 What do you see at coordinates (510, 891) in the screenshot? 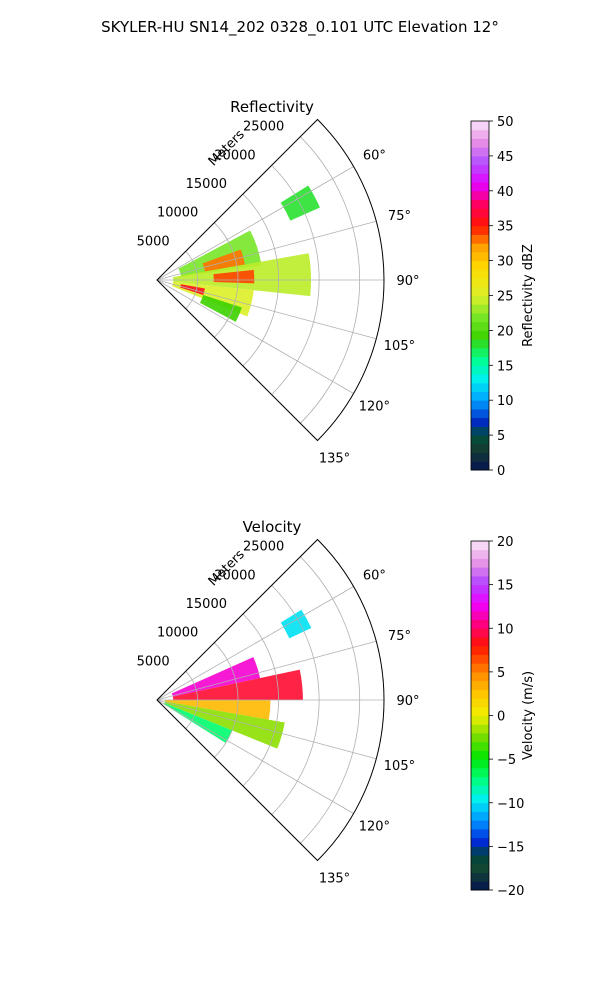
I see `colorbar-tick-label: −20` at bounding box center [510, 891].